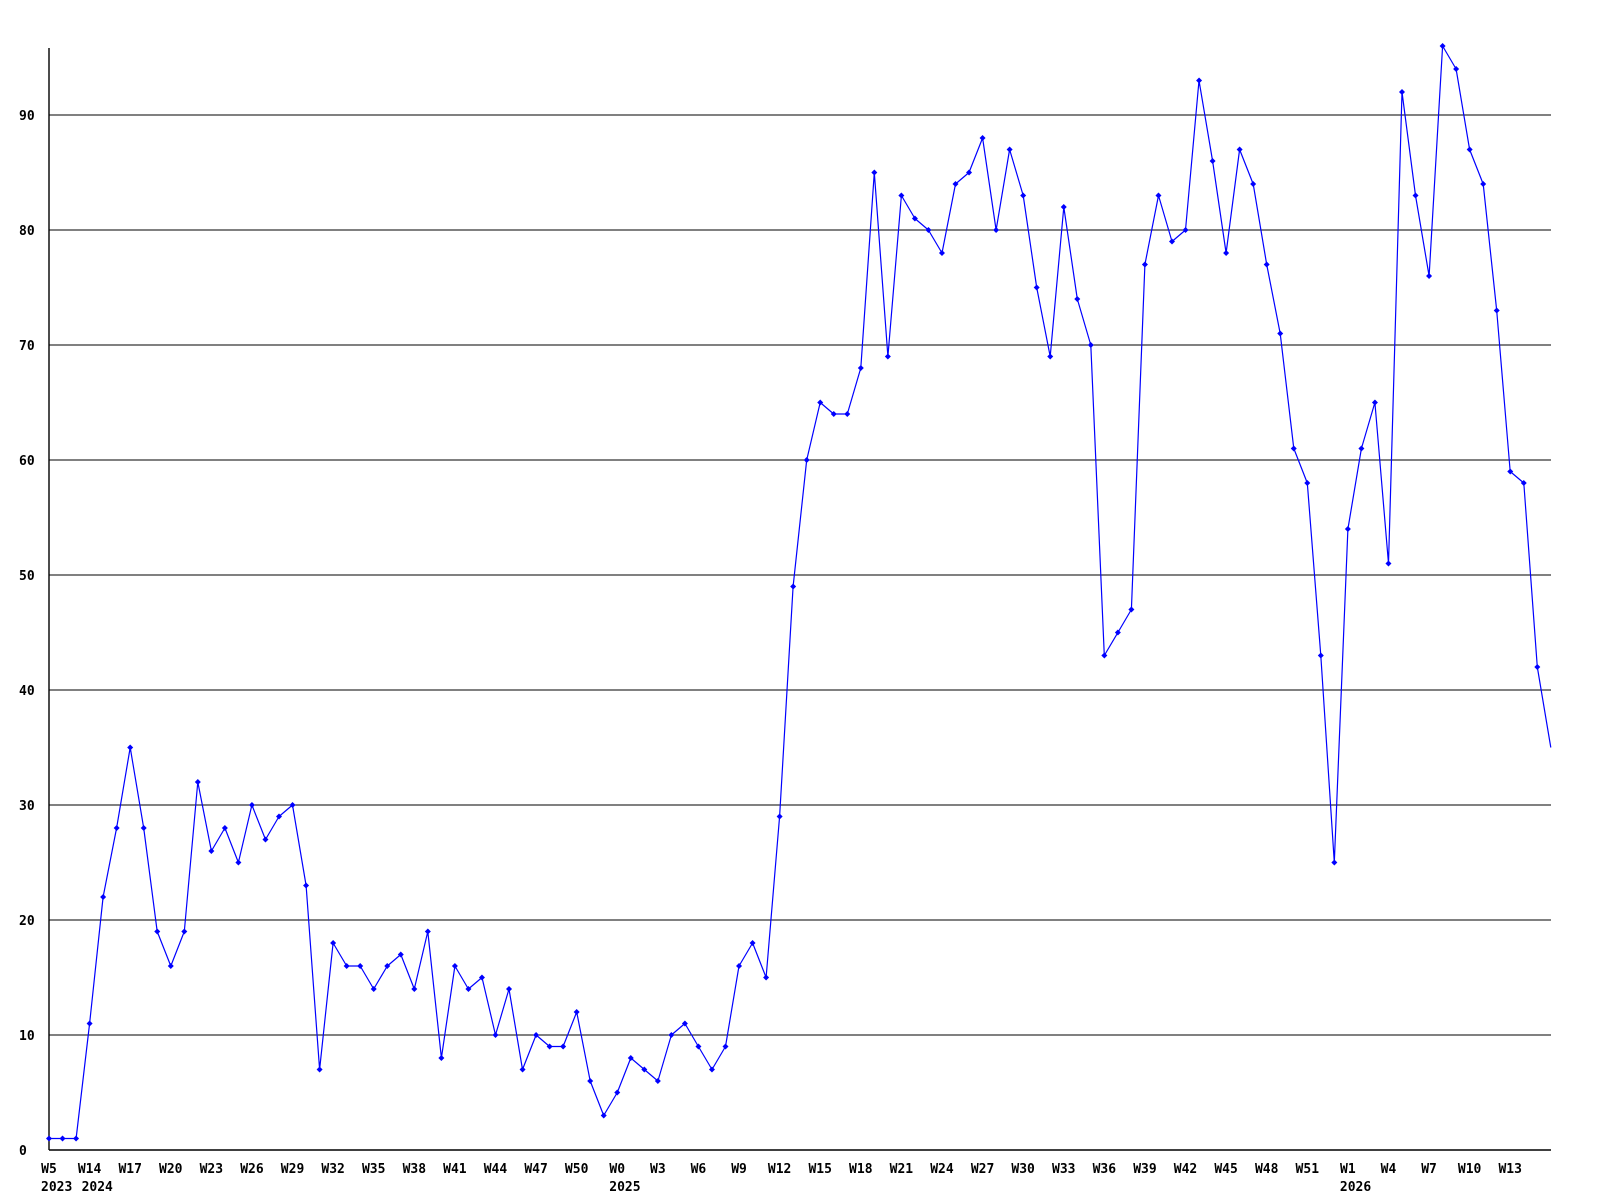  Describe the element at coordinates (624, 1187) in the screenshot. I see `x-tick-year-label: 2025` at that location.